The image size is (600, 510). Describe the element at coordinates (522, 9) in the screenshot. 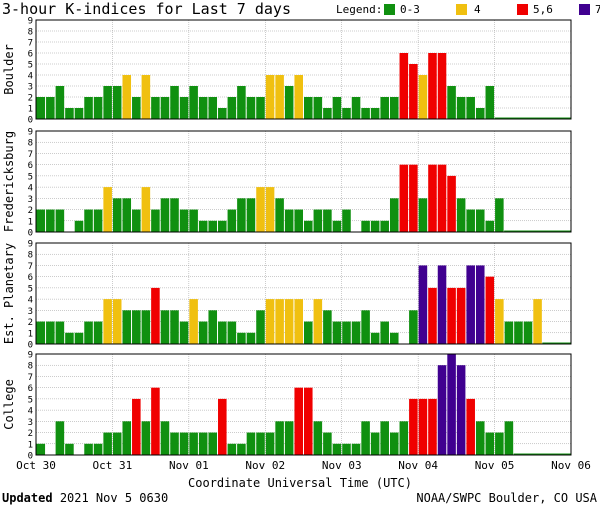

I see `legend-swatch-storm` at that location.